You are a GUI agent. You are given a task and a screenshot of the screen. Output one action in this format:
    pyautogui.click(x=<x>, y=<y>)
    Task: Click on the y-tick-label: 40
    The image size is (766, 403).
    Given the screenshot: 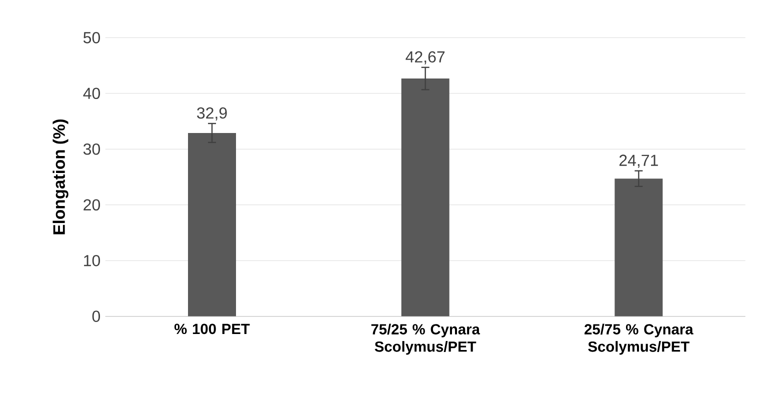 What is the action you would take?
    pyautogui.click(x=91, y=94)
    